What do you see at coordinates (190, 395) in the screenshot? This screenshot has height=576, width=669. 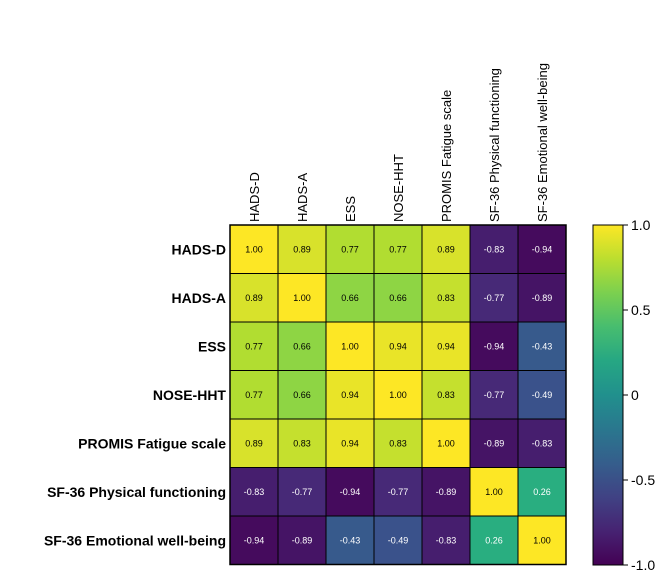 I see `row-label-nose-hht: NOSE-HHT` at bounding box center [190, 395].